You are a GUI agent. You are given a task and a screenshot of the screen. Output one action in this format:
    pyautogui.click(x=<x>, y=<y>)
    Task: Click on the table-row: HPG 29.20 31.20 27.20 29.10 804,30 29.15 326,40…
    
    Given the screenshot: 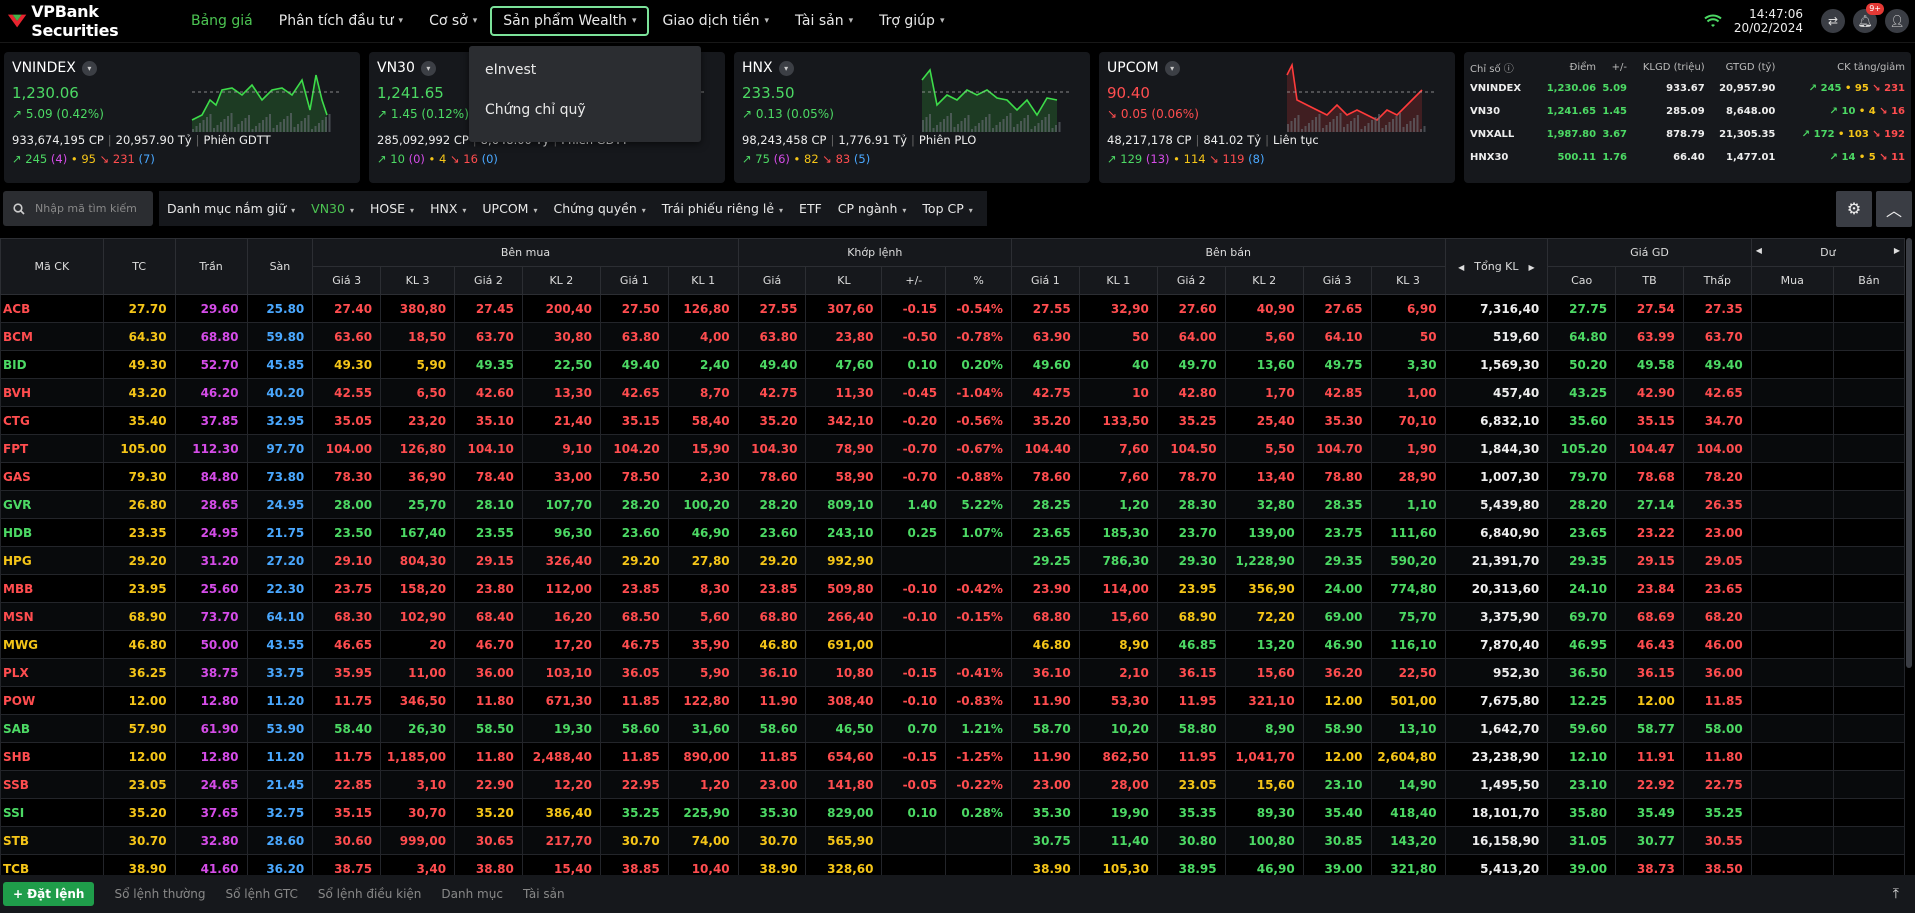 What is the action you would take?
    pyautogui.click(x=952, y=560)
    